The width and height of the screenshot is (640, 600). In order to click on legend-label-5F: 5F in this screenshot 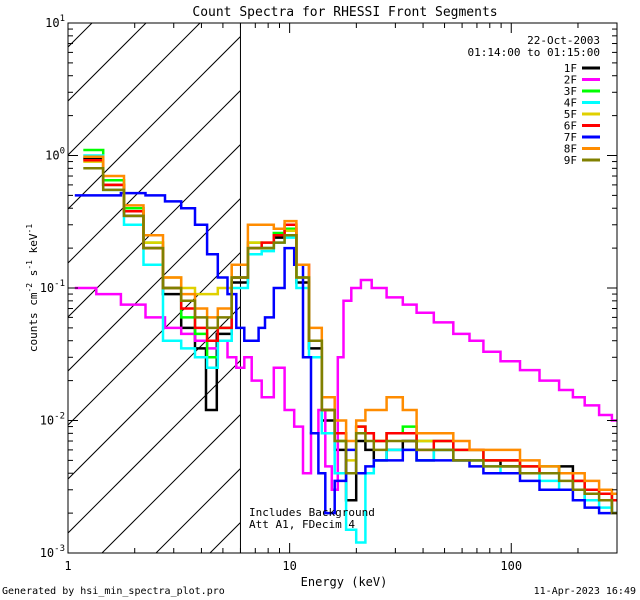, I will do `click(570, 114)`.